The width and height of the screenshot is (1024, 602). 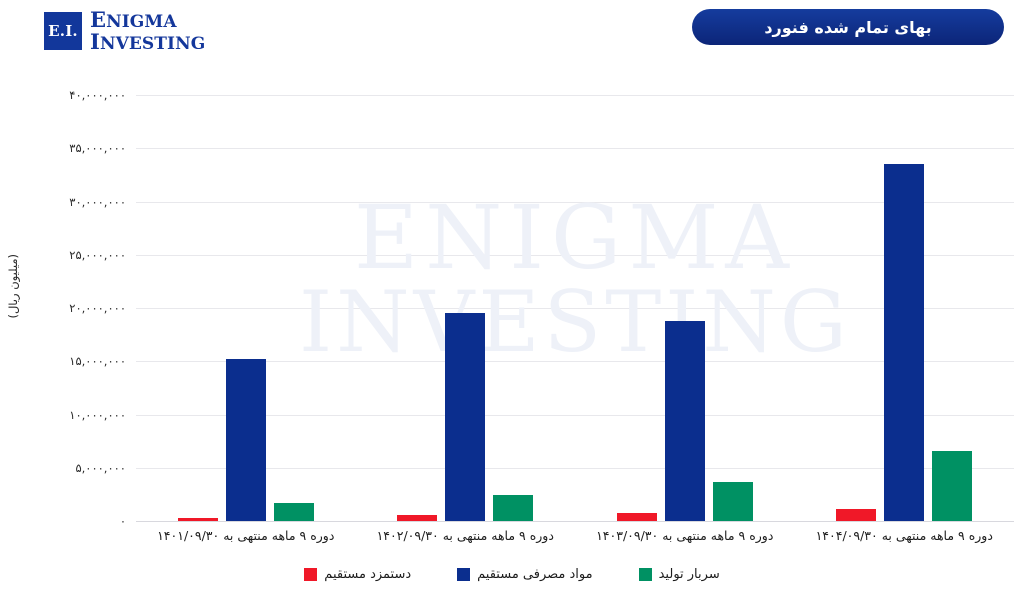 What do you see at coordinates (63, 31) in the screenshot?
I see `logo-mark-icon: E.I.` at bounding box center [63, 31].